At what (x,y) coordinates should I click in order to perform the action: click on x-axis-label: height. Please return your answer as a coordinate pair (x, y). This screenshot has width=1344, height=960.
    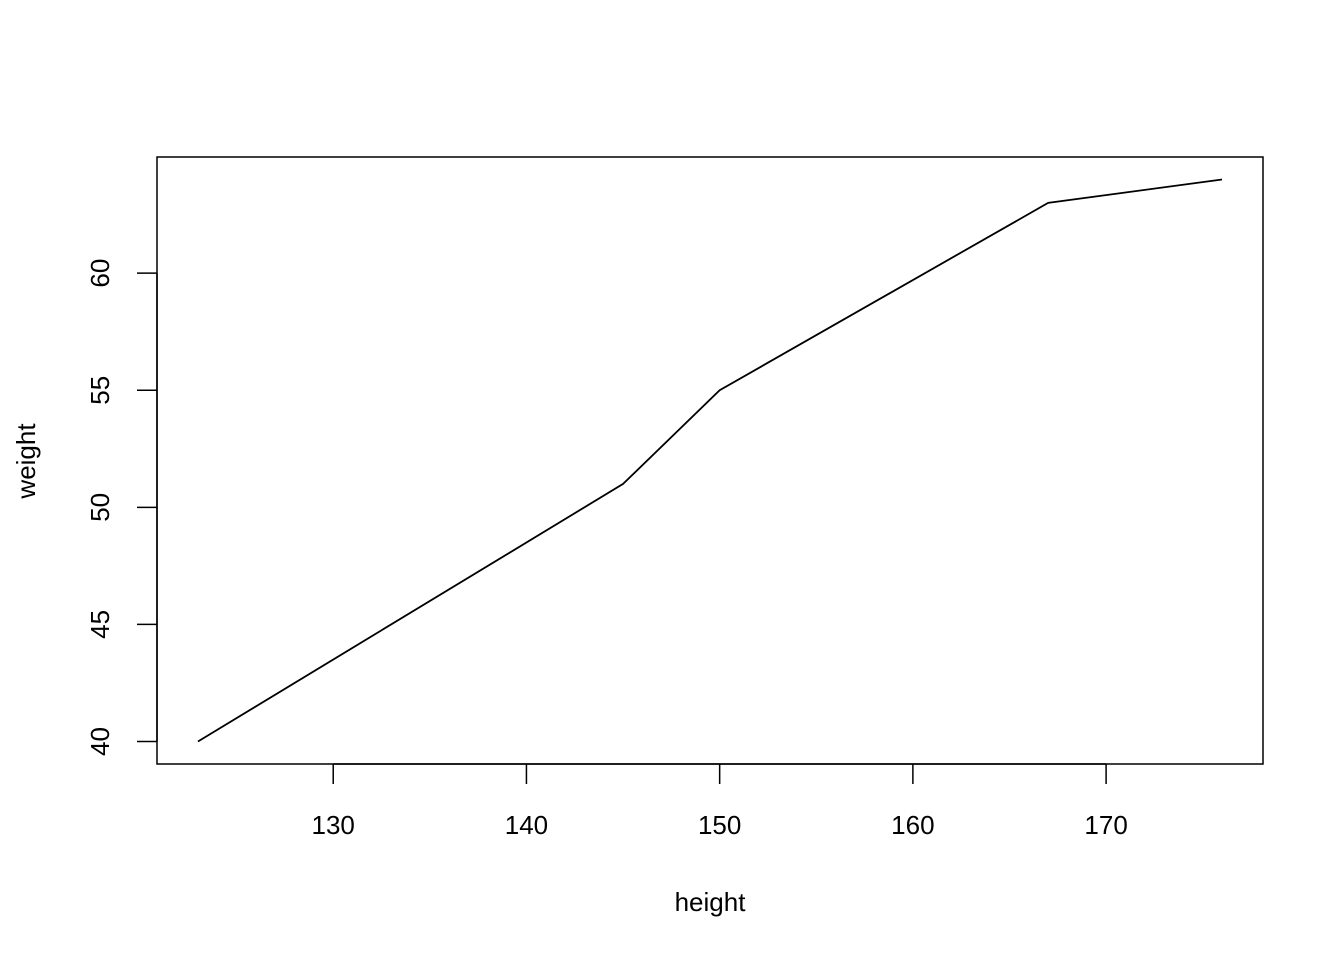
    Looking at the image, I should click on (711, 902).